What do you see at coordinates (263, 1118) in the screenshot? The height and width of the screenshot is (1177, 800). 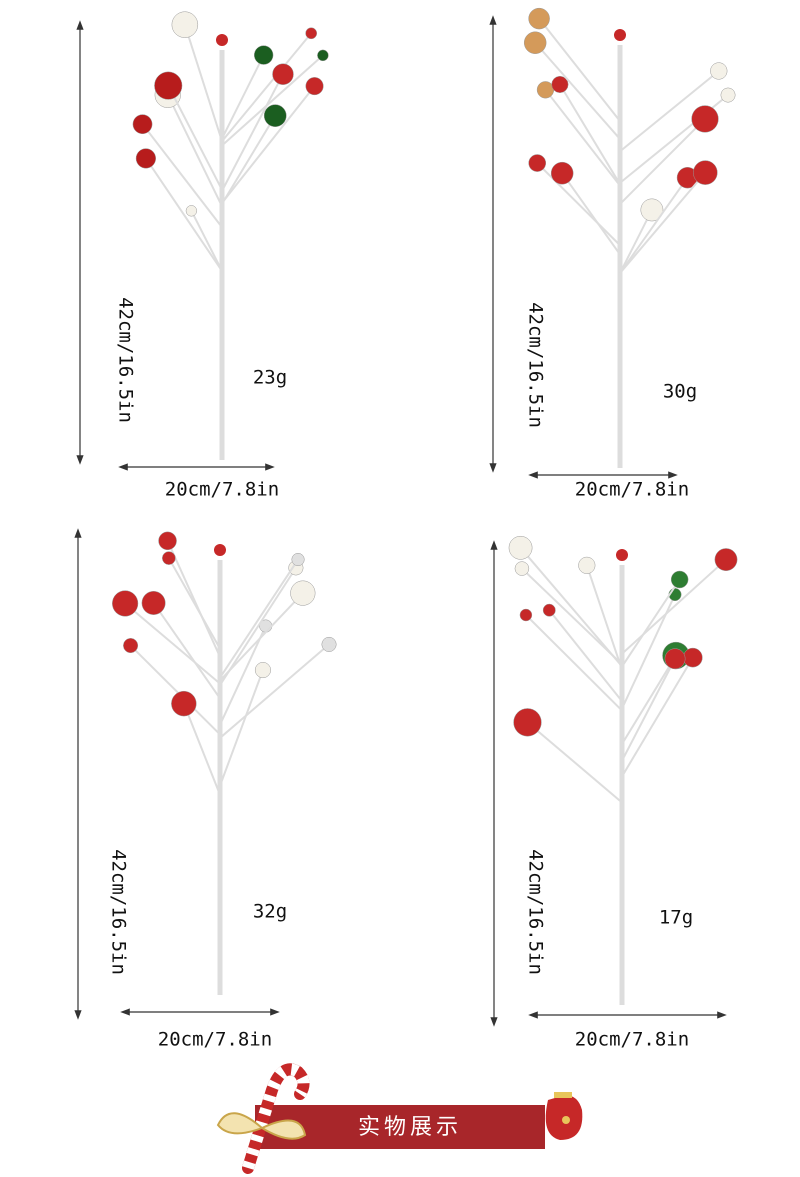 I see `candy-cane` at bounding box center [263, 1118].